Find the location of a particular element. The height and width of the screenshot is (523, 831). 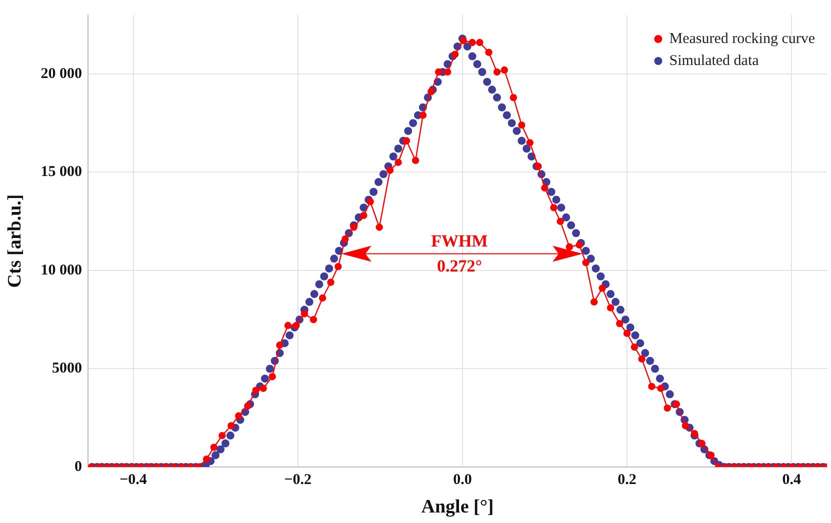

y-axis-title: Cts [arb.u.] is located at coordinates (15, 241).